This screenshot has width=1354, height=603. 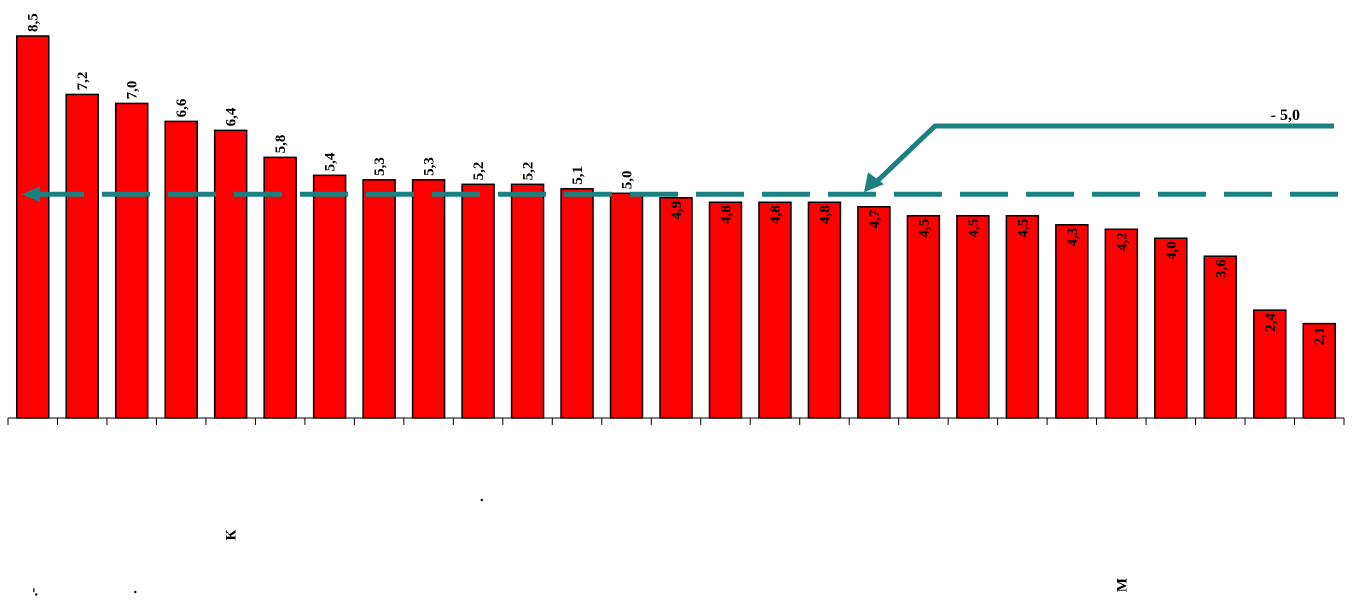 I want to click on value-label: 3,6, so click(x=1221, y=268).